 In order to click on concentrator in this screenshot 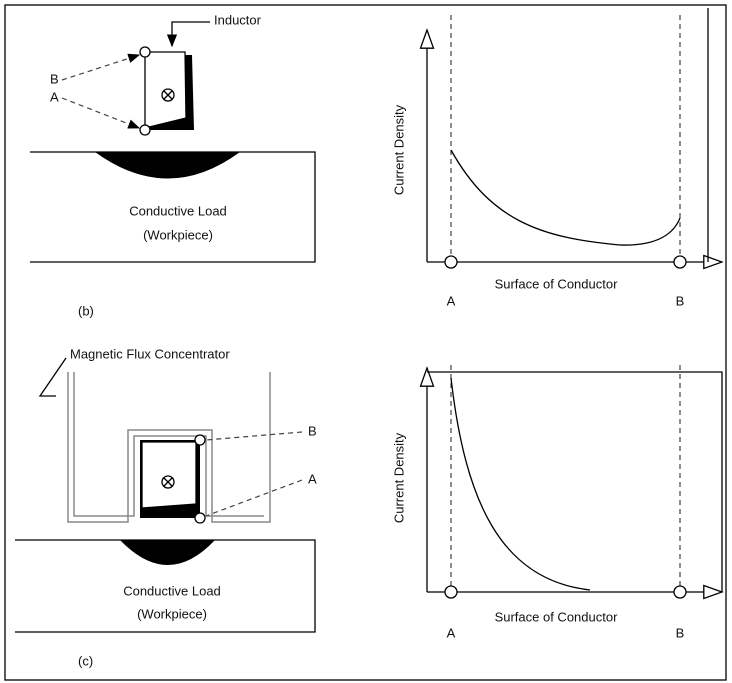, I will do `click(169, 447)`.